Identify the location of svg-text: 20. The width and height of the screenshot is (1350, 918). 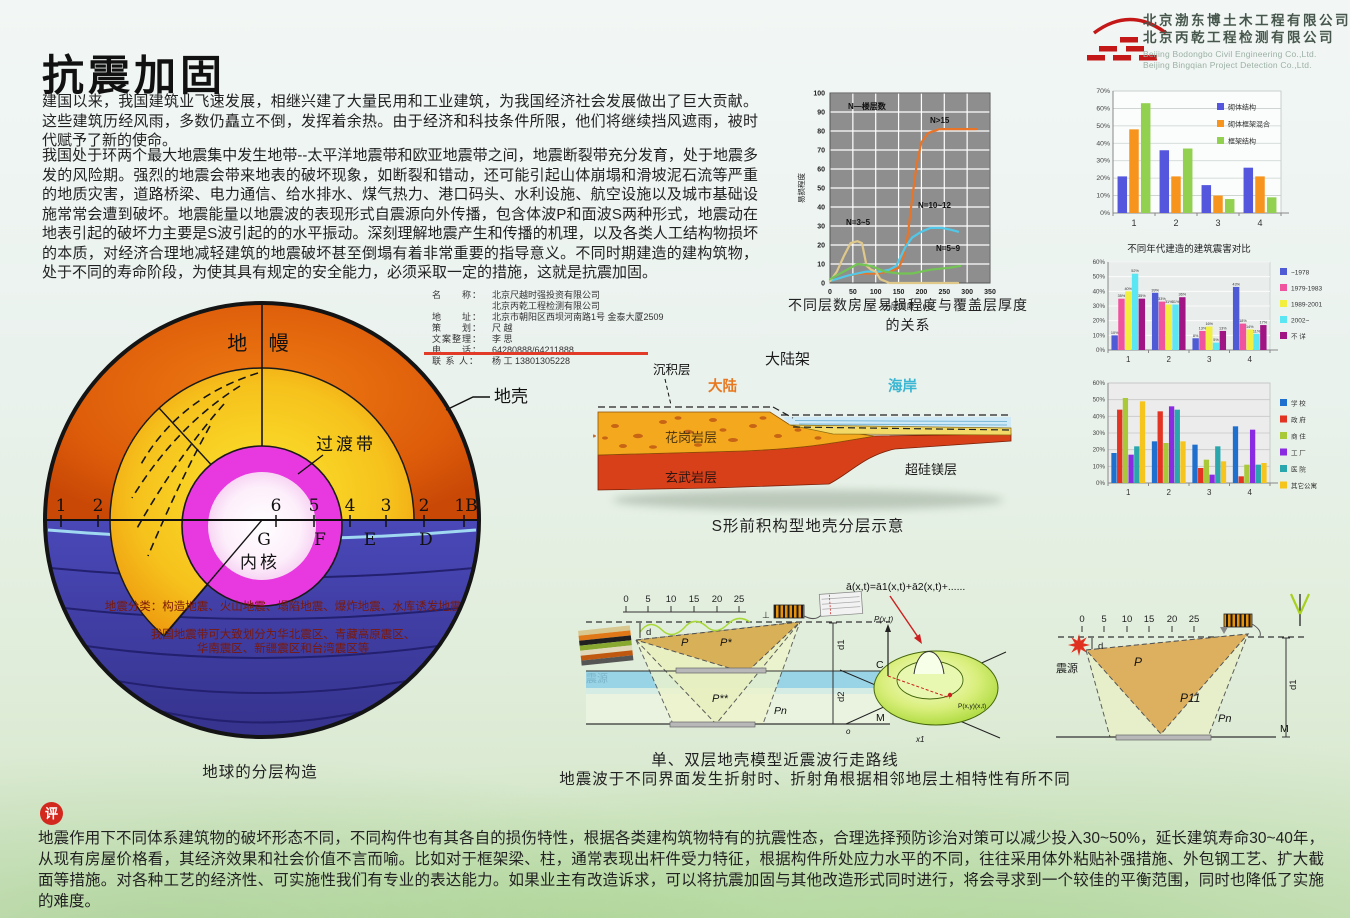
(821, 246).